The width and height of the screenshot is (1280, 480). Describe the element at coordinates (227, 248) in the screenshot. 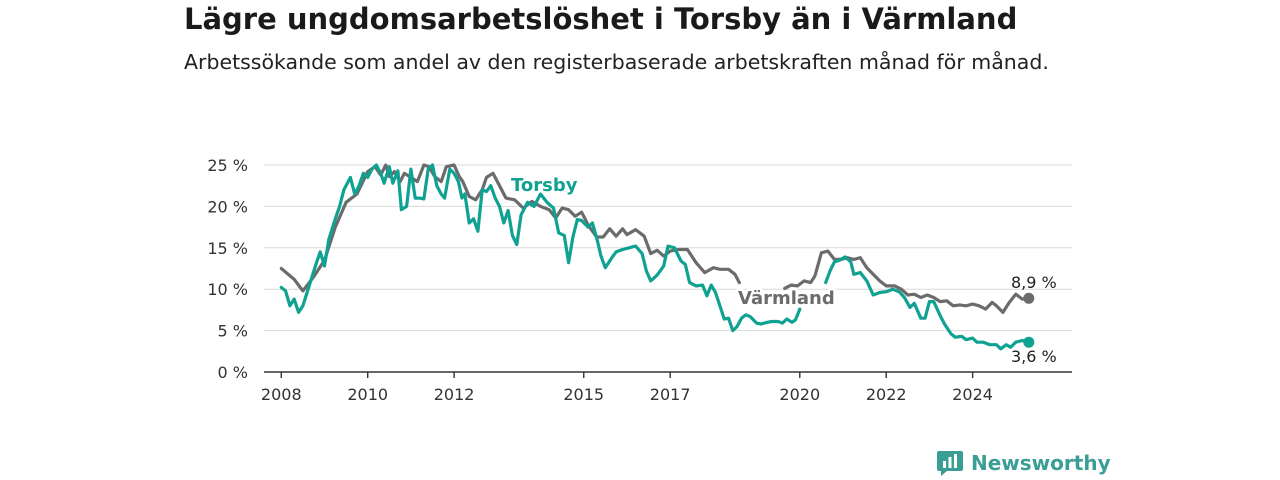

I see `y-tick-label: 15 %` at that location.